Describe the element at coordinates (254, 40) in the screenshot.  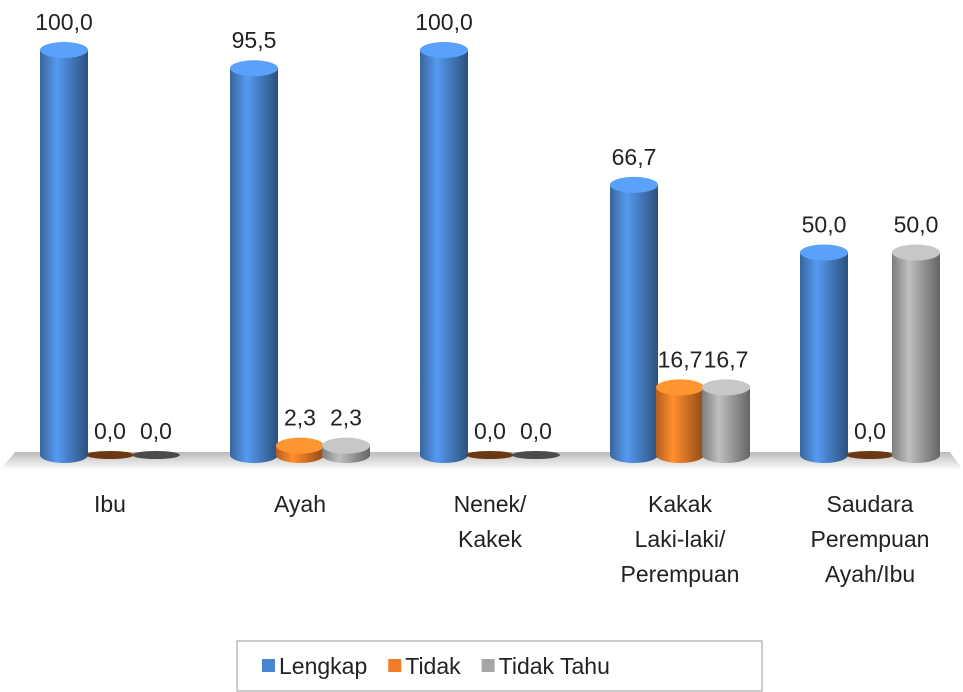
I see `value-label: 95,5` at that location.